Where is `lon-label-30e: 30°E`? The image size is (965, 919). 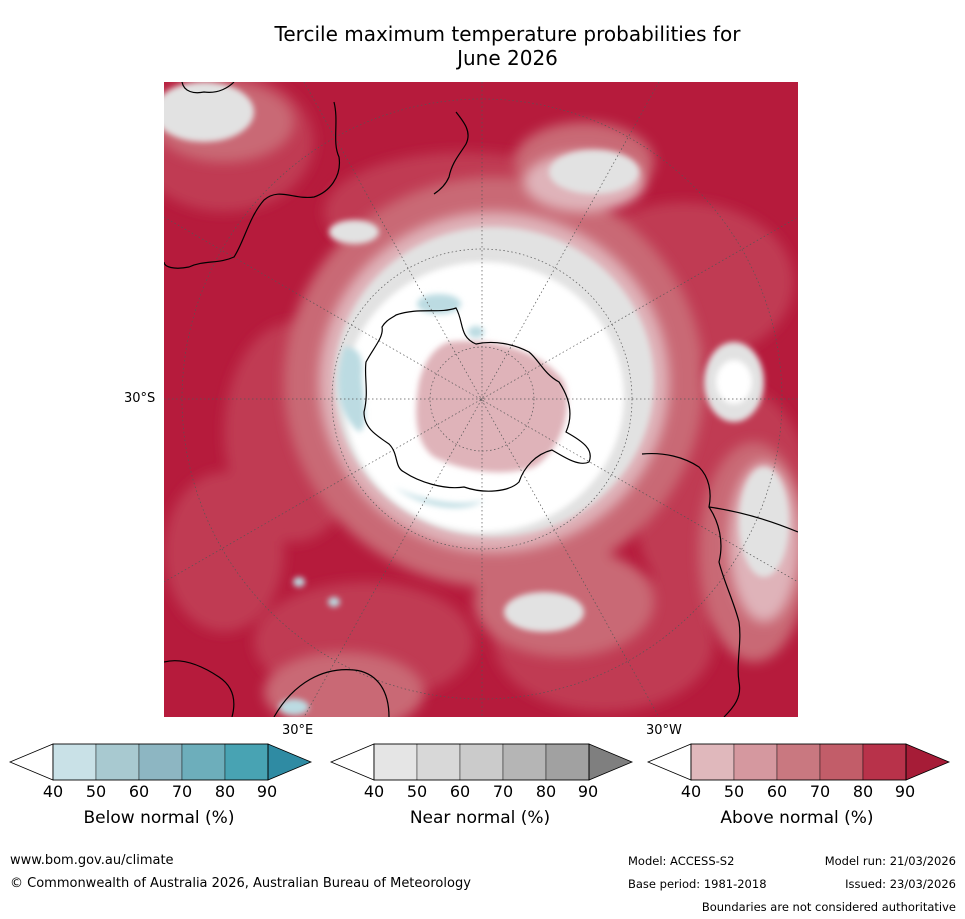 lon-label-30e: 30°E is located at coordinates (298, 730).